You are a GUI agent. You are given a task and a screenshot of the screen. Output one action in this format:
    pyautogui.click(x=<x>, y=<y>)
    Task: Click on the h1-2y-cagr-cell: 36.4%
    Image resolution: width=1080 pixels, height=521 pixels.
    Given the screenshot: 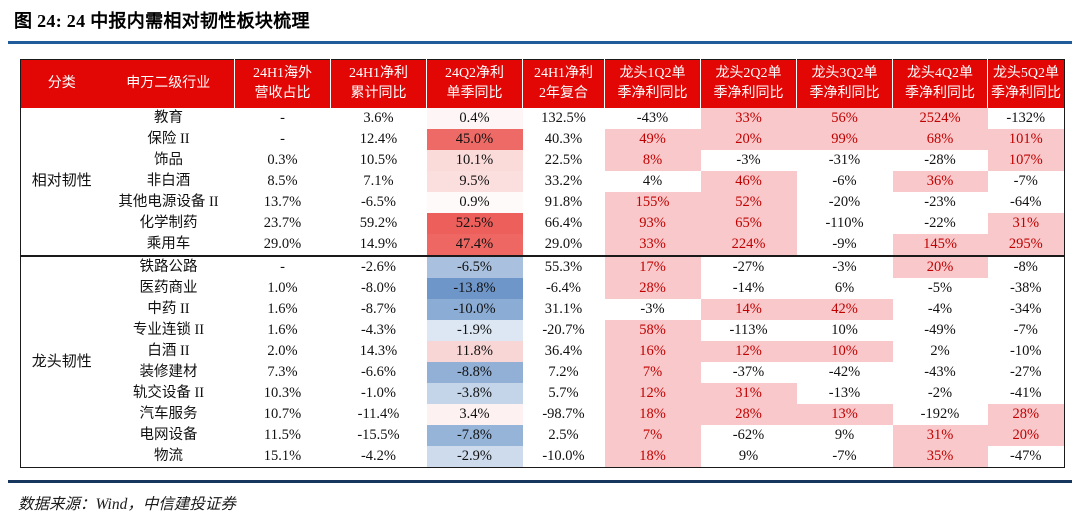 What is the action you would take?
    pyautogui.click(x=563, y=352)
    